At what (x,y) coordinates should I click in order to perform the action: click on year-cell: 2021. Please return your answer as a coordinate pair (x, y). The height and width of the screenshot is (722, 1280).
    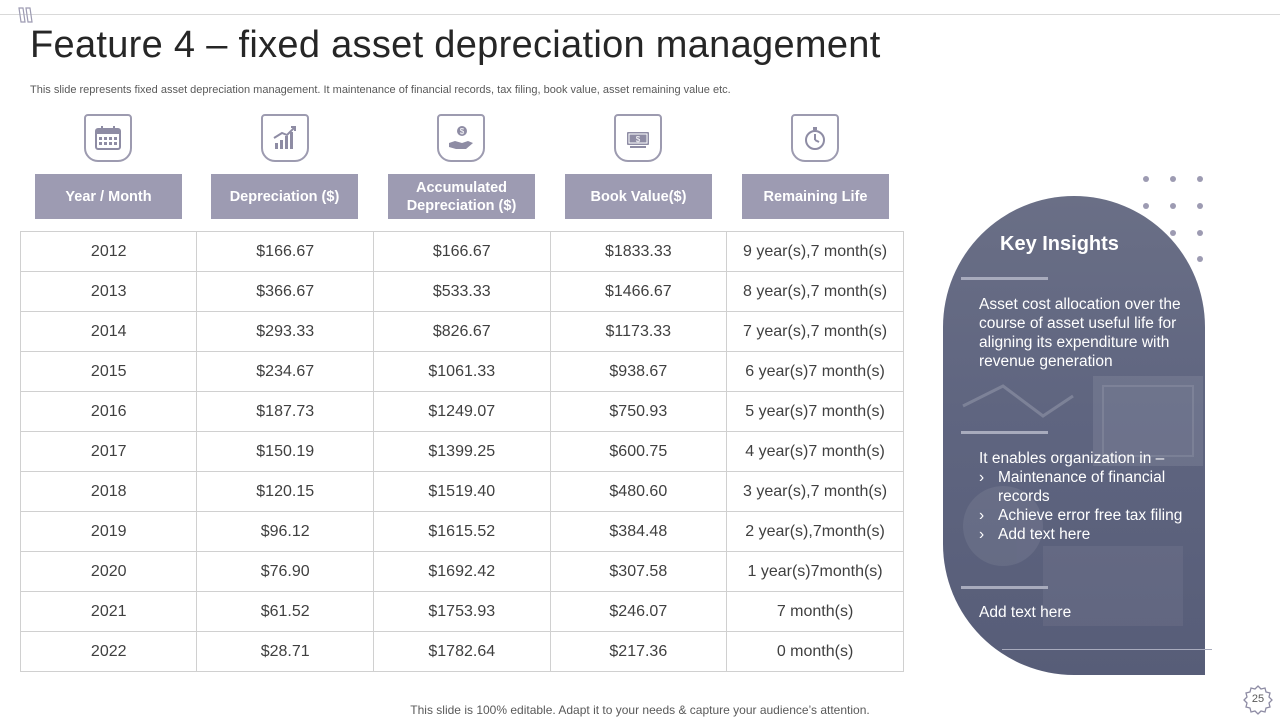
    Looking at the image, I should click on (108, 611).